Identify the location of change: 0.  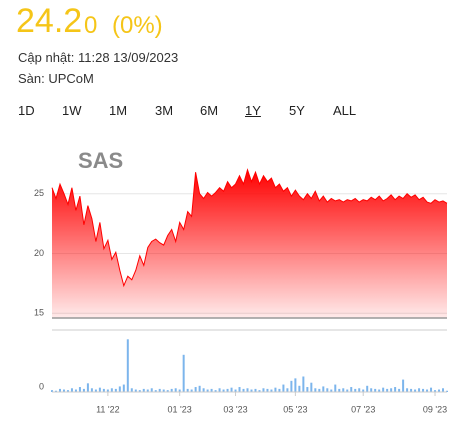
(91, 25).